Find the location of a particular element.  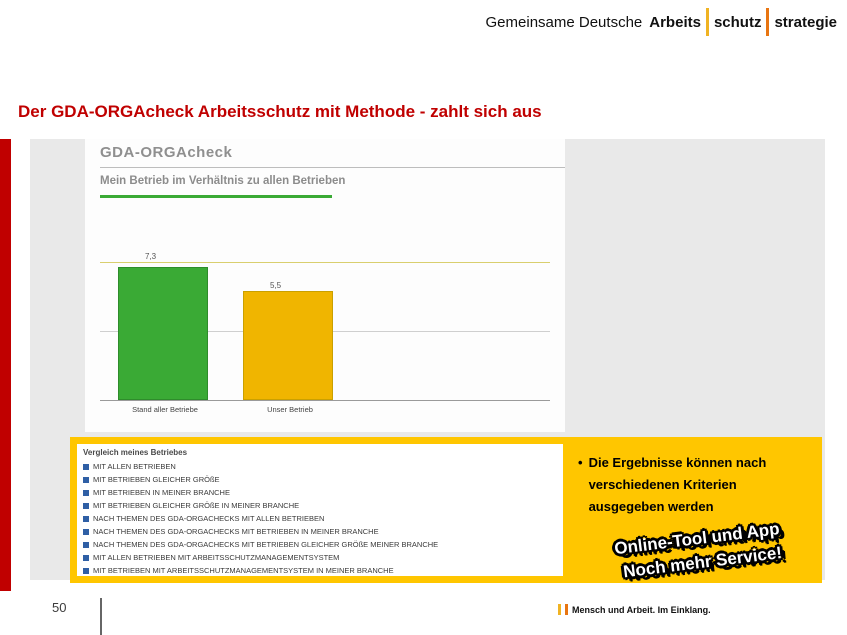

footer-brand-text: Mensch und Arbeit. Im Einklang. is located at coordinates (641, 609).